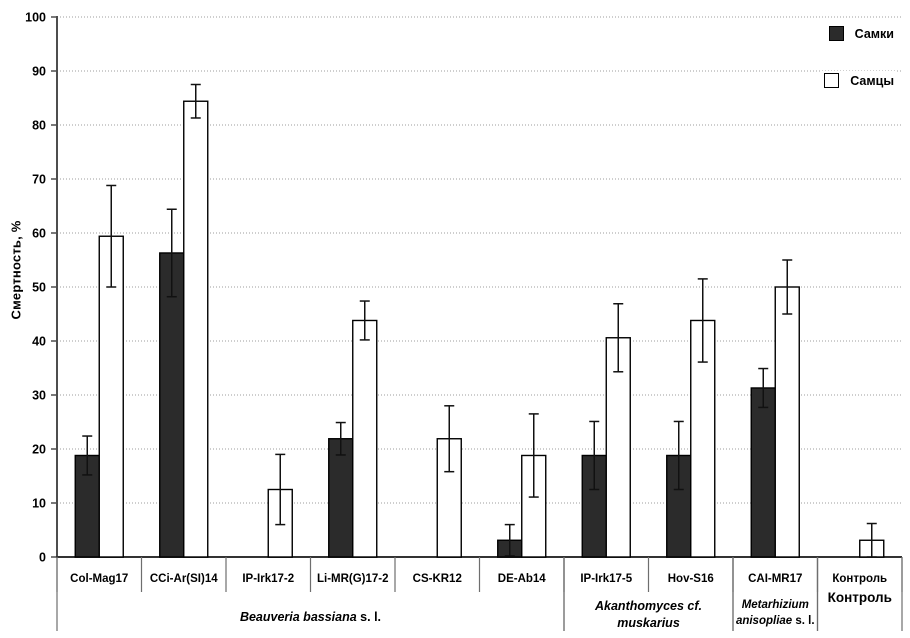  What do you see at coordinates (763, 388) in the screenshot?
I see `error-bar-Самки-CAI-MR17` at bounding box center [763, 388].